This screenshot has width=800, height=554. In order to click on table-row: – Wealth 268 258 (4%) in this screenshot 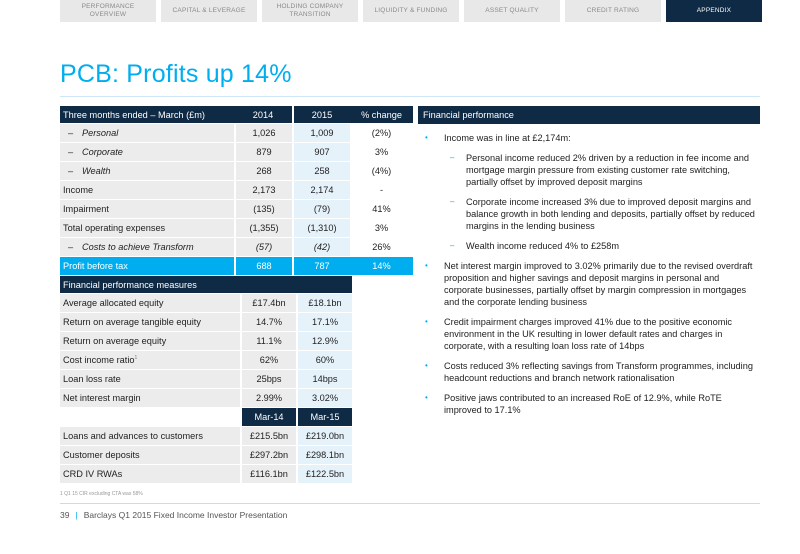, I will do `click(236, 171)`.